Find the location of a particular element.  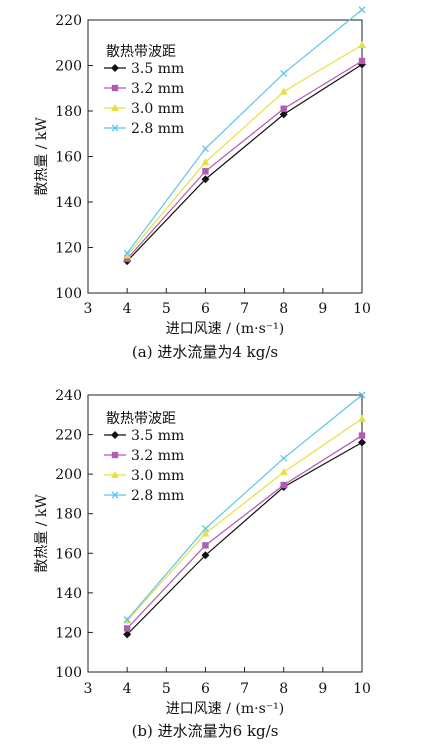

chart-caption: (a) 进水流量为4 kg/s is located at coordinates (205, 352).